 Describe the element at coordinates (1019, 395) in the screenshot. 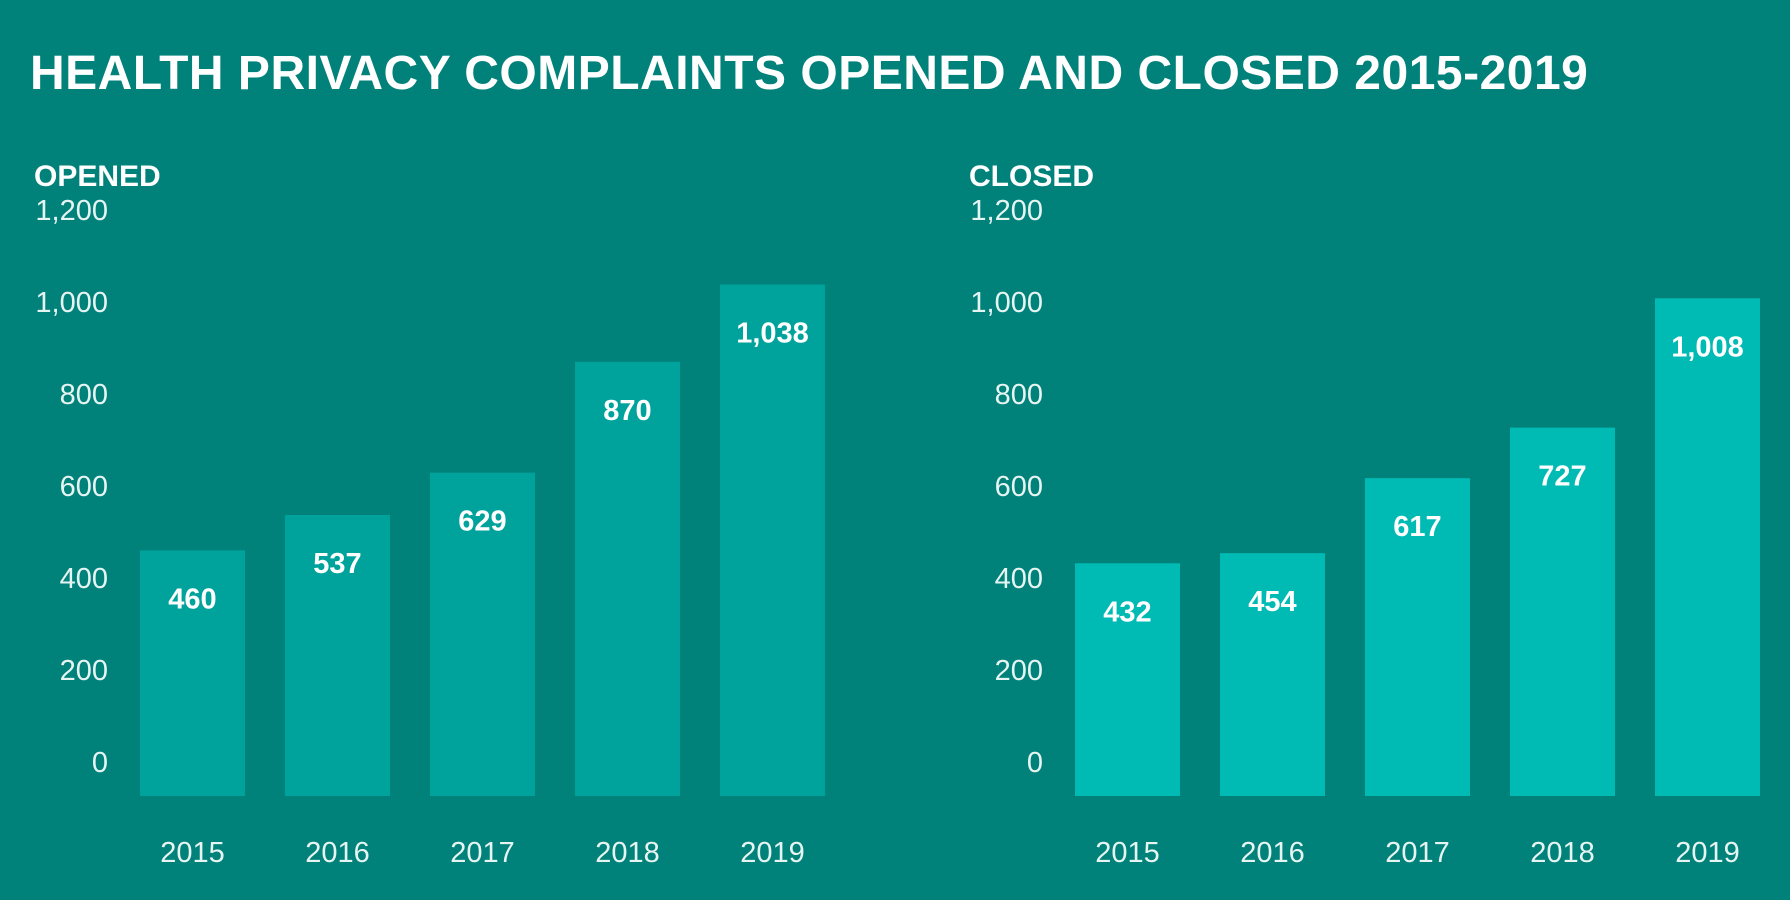

I see `closed-y-tick-label: 800` at that location.